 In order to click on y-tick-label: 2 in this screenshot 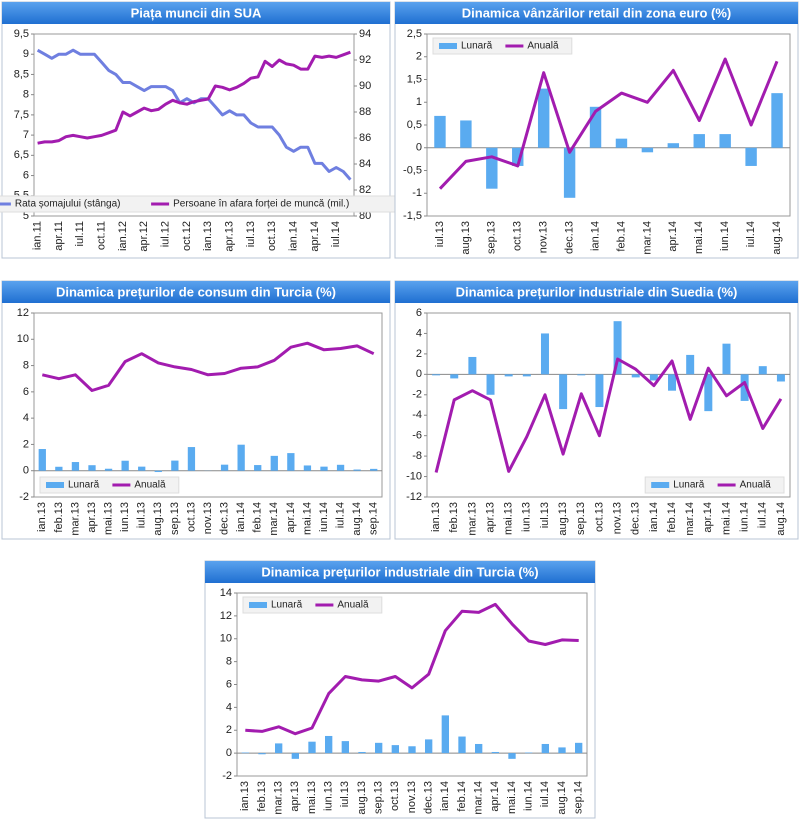, I will do `click(229, 730)`.